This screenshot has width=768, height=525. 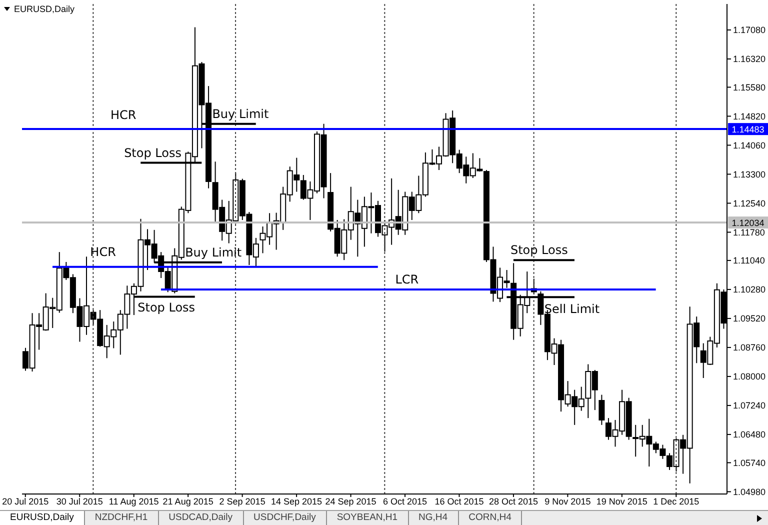 I want to click on y-tick-label: 1.16320, so click(x=749, y=59).